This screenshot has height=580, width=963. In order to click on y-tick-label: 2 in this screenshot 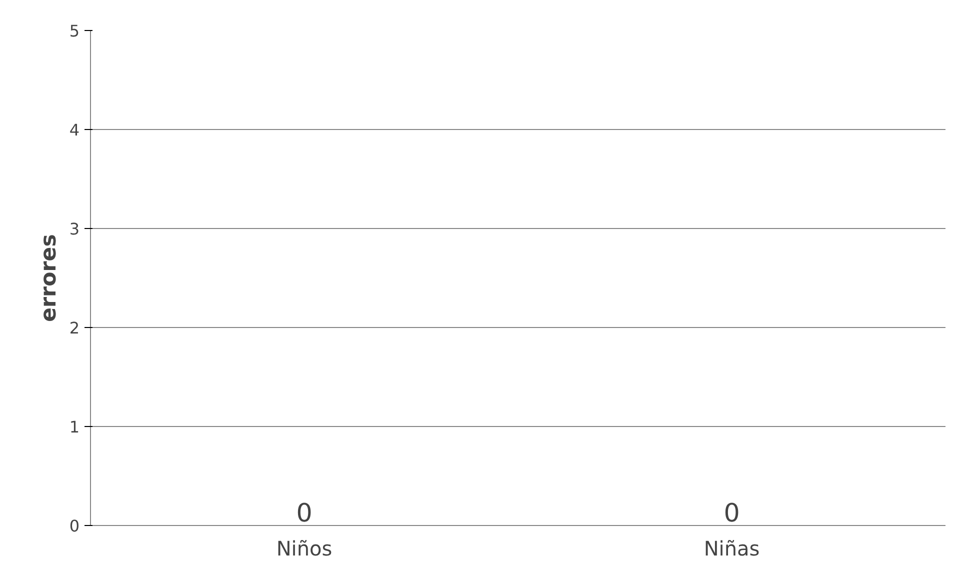, I will do `click(74, 328)`.